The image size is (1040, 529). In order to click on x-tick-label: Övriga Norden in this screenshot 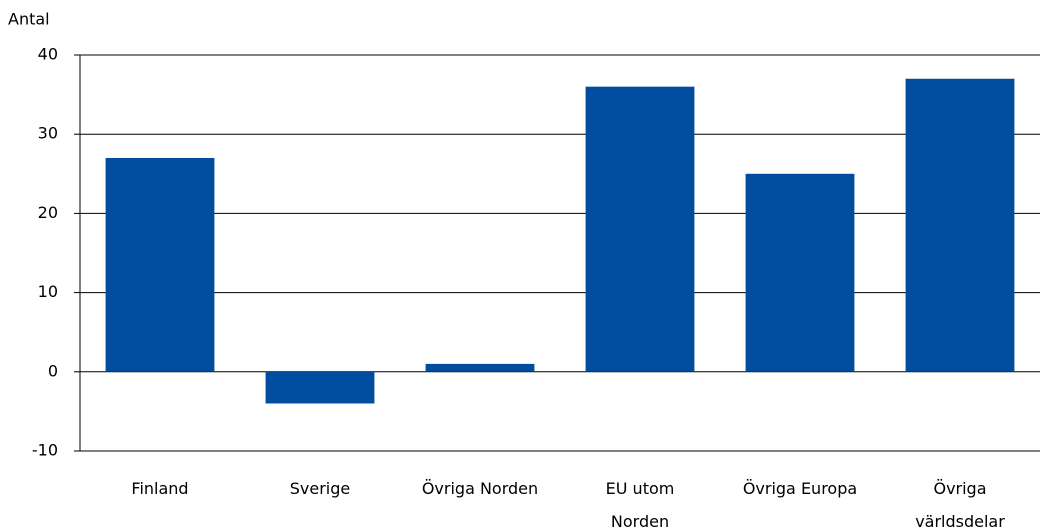, I will do `click(480, 488)`.